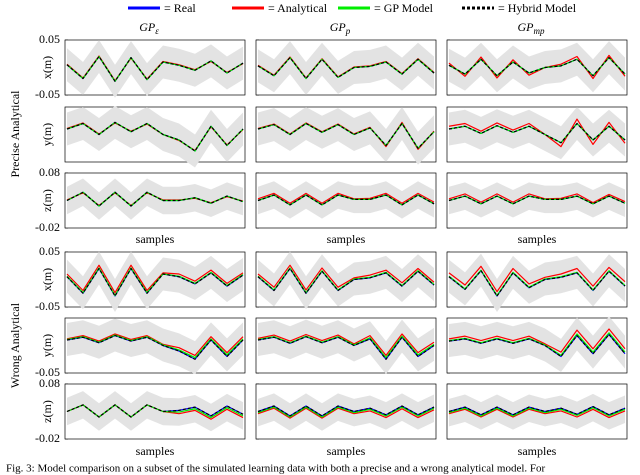 The image size is (640, 475). I want to click on legend-label: = Real, so click(180, 8).